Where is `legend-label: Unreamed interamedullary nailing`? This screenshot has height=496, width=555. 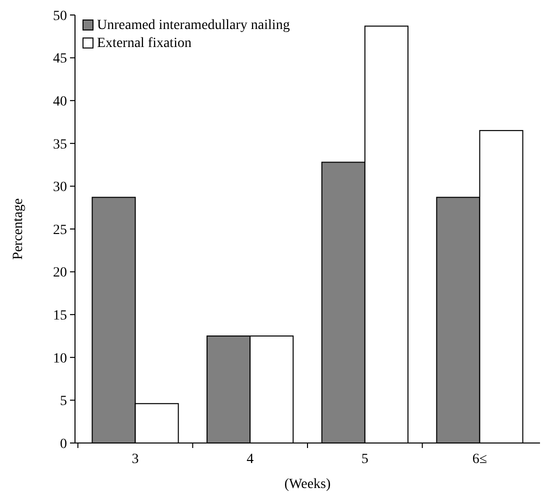
legend-label: Unreamed interamedullary nailing is located at coordinates (193, 25).